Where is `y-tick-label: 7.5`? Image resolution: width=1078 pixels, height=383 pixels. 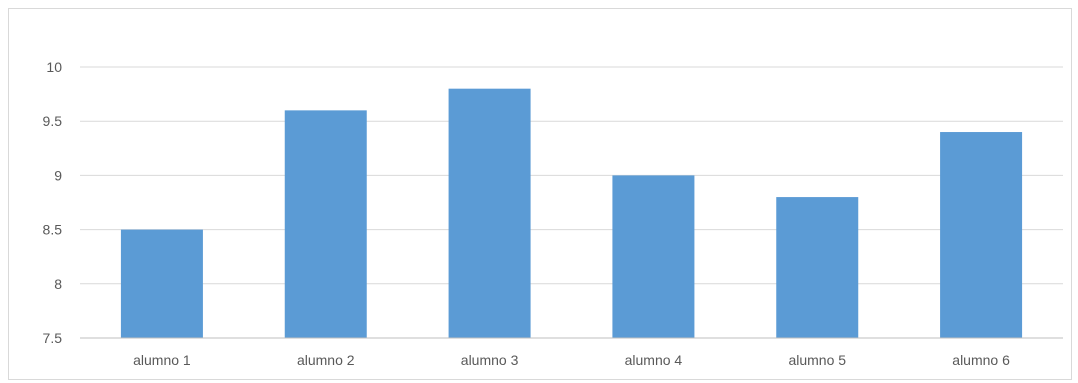 y-tick-label: 7.5 is located at coordinates (53, 338).